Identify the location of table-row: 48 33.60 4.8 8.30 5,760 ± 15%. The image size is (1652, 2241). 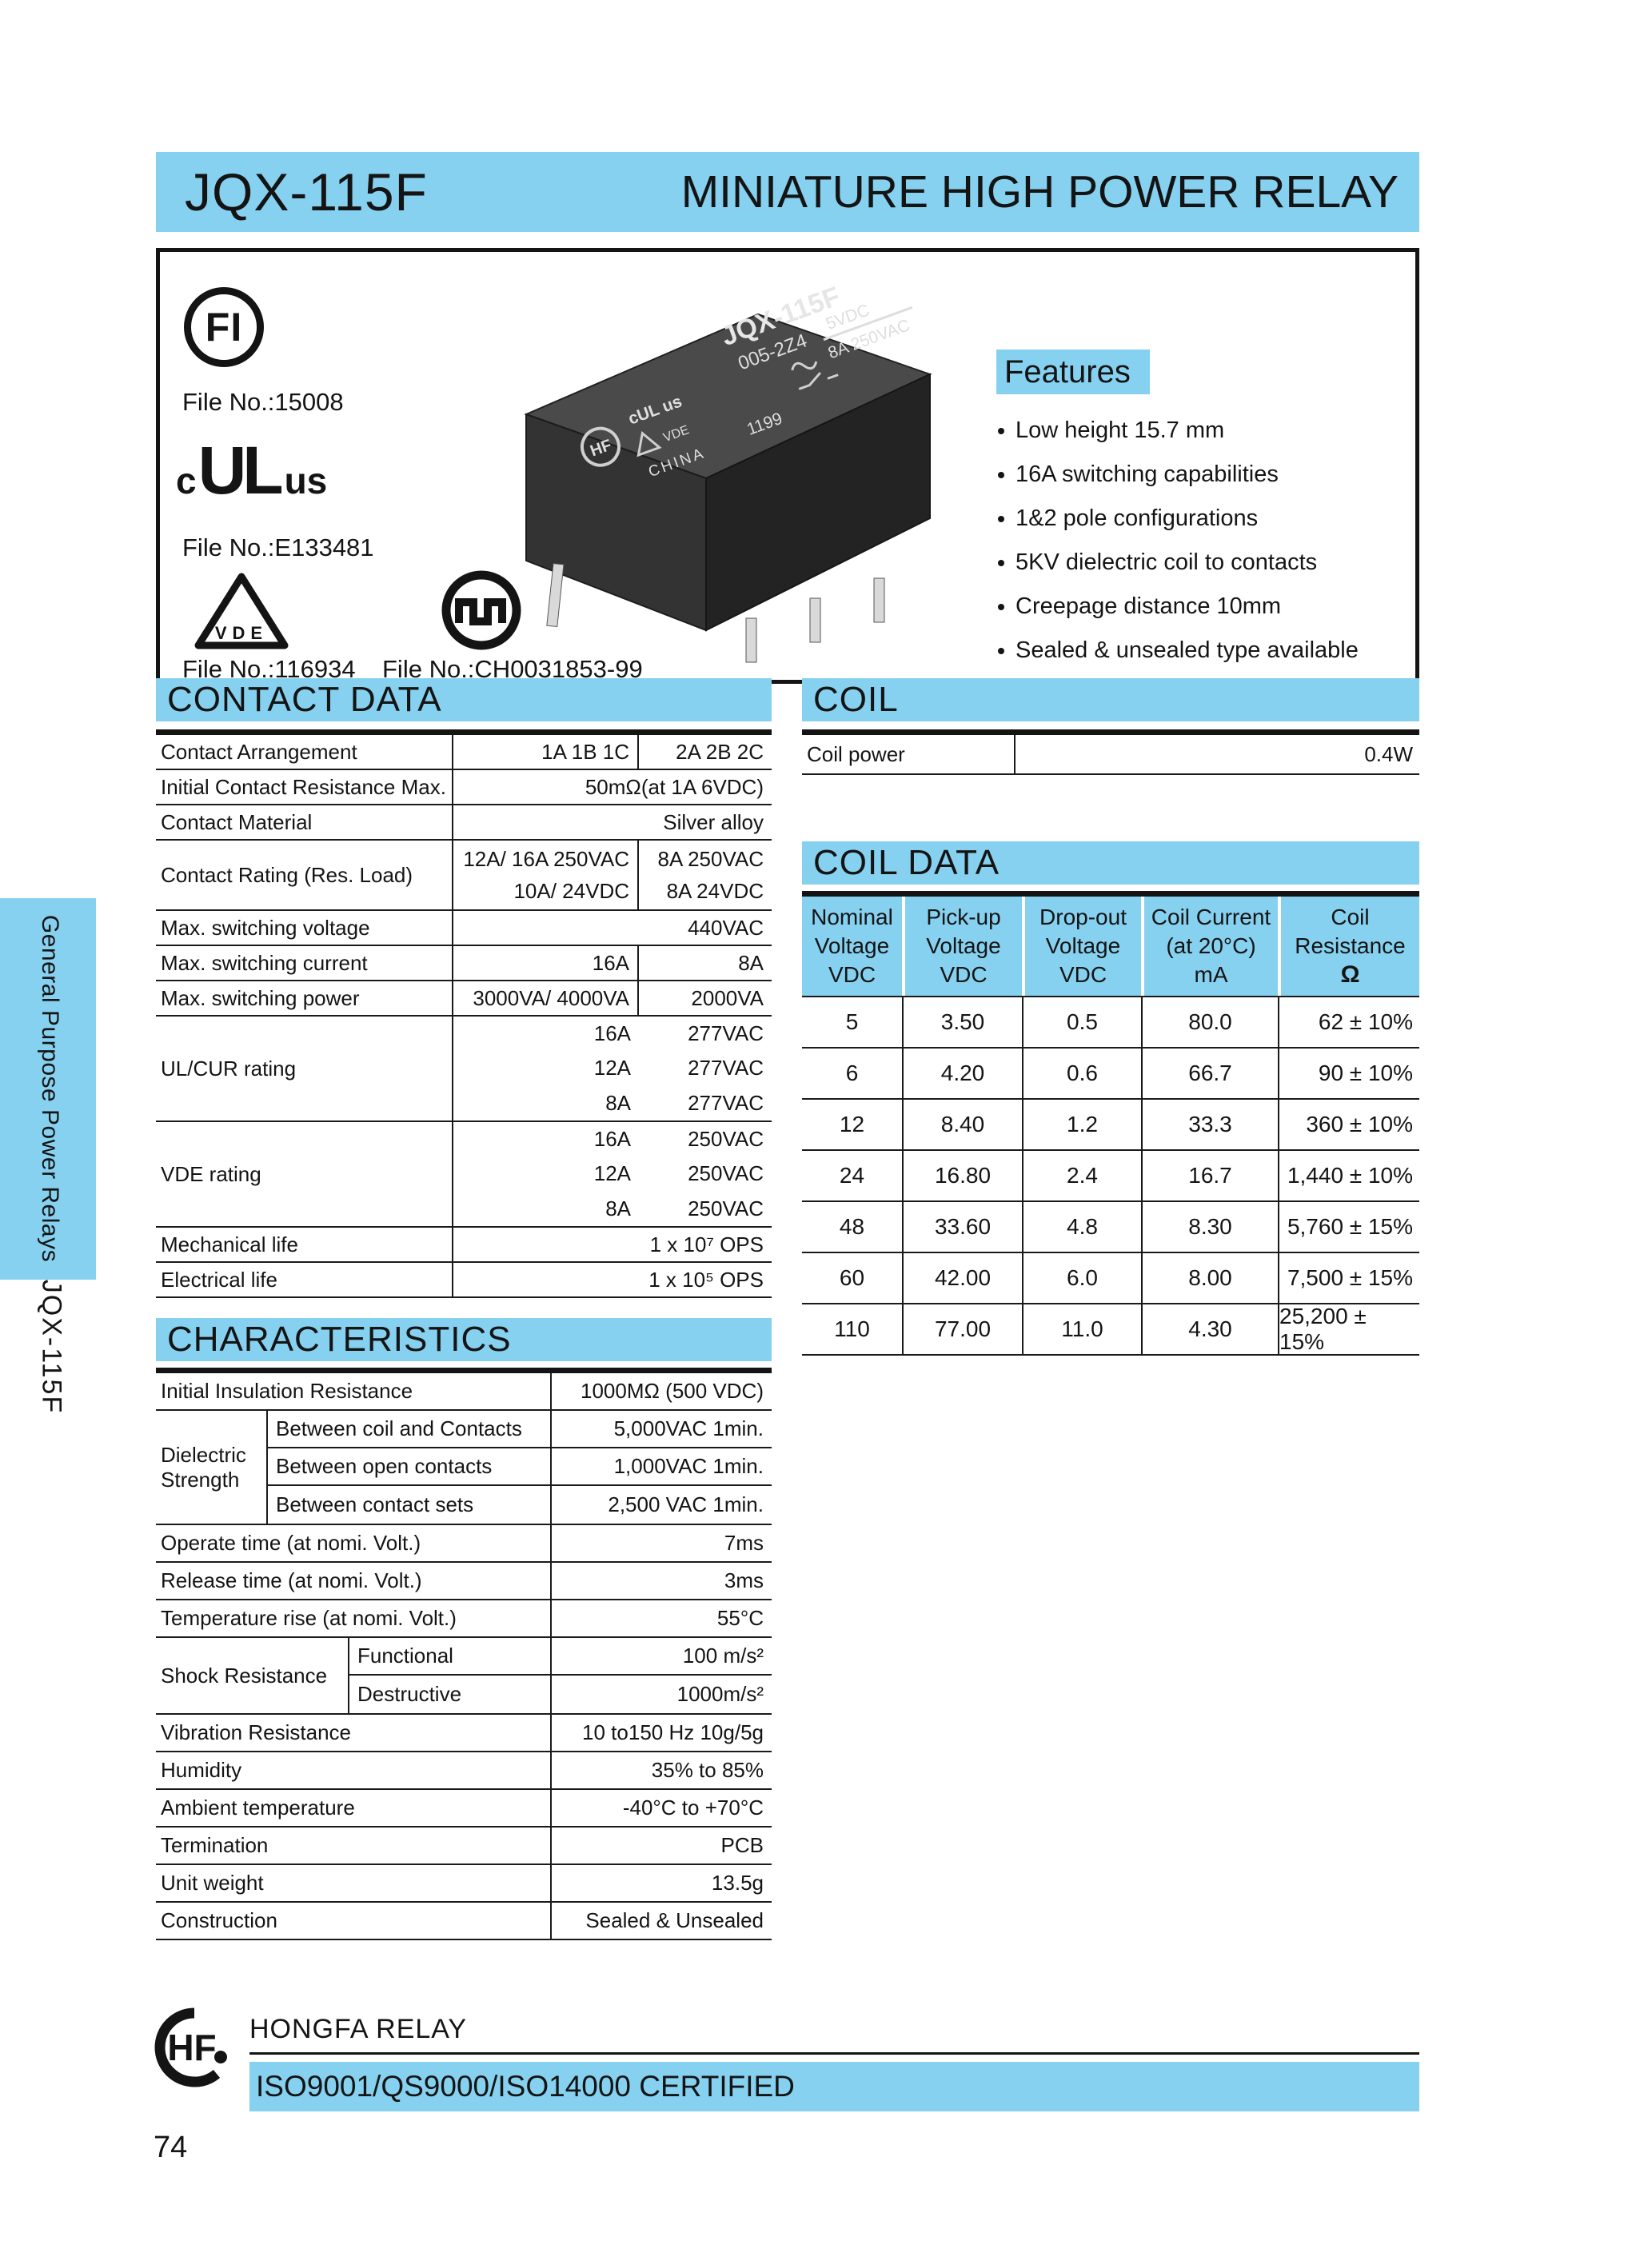
(1110, 1227).